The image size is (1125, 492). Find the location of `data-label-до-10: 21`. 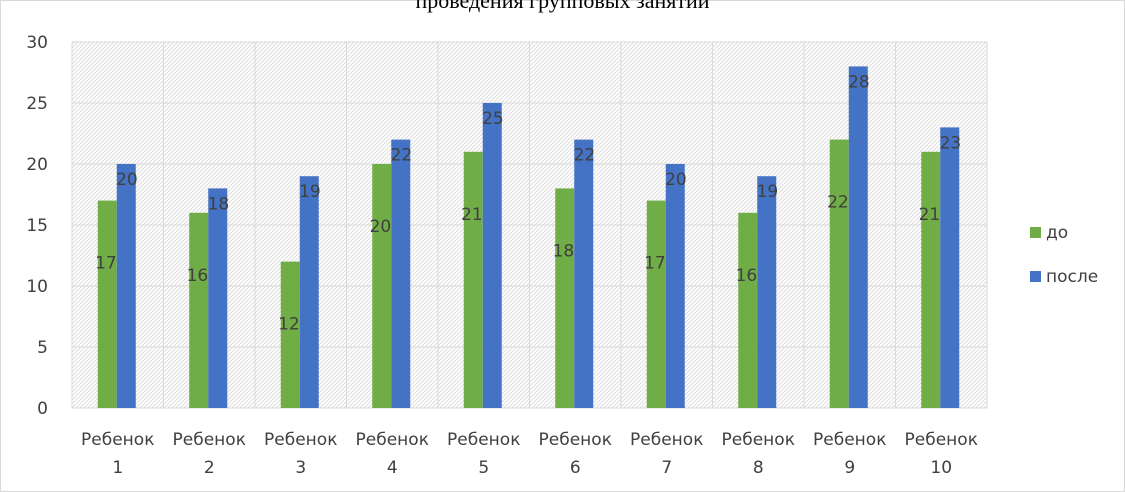

data-label-до-10: 21 is located at coordinates (930, 215).